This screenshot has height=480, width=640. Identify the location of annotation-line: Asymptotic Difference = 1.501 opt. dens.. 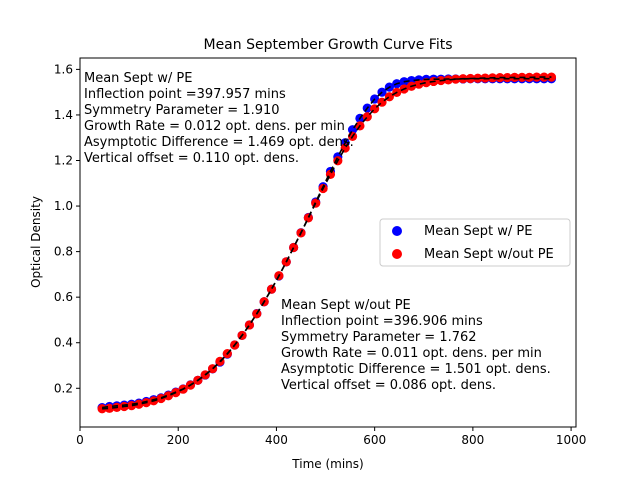
(416, 369).